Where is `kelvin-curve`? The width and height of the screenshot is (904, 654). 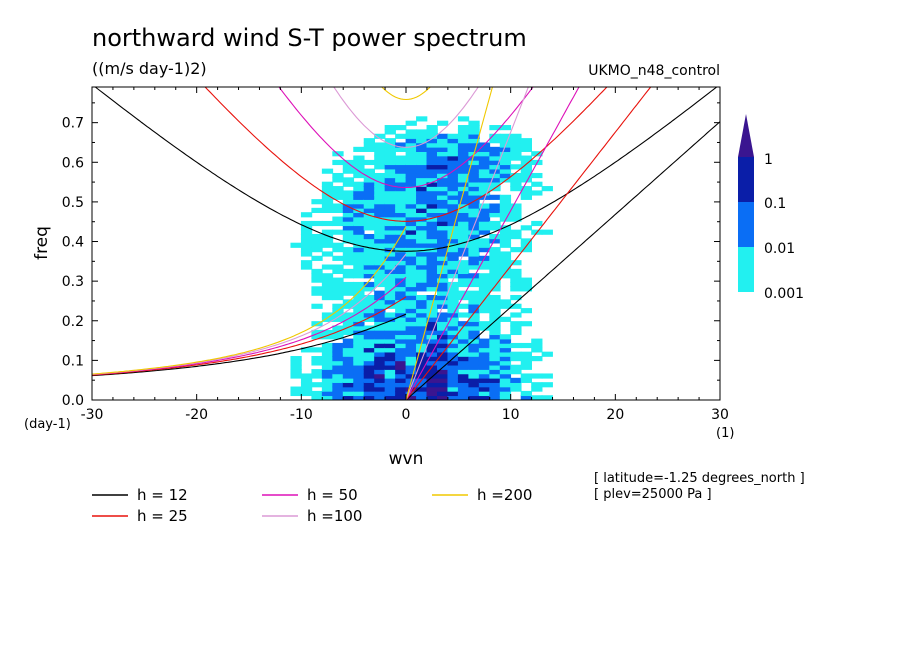 kelvin-curve is located at coordinates (528, 243).